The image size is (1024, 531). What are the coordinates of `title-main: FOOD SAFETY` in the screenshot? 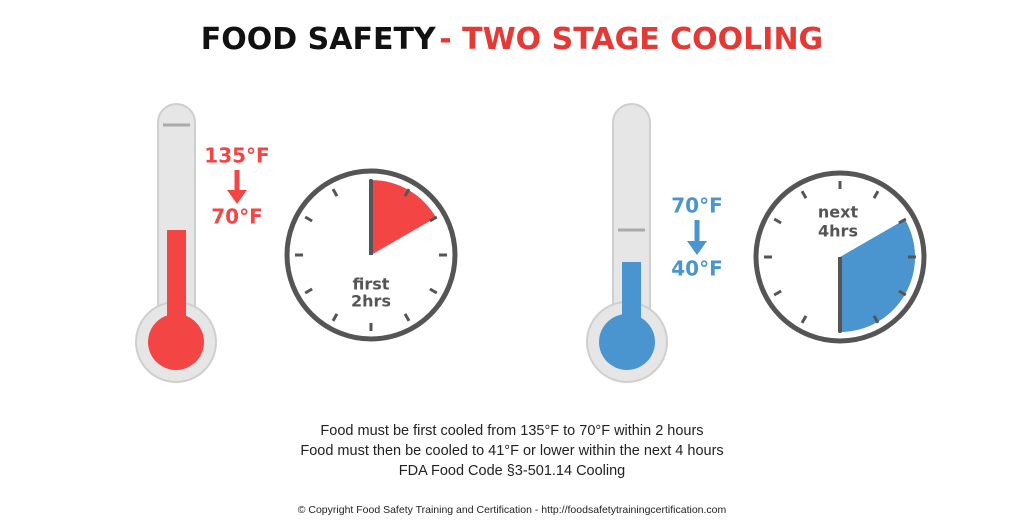 It's located at (319, 39).